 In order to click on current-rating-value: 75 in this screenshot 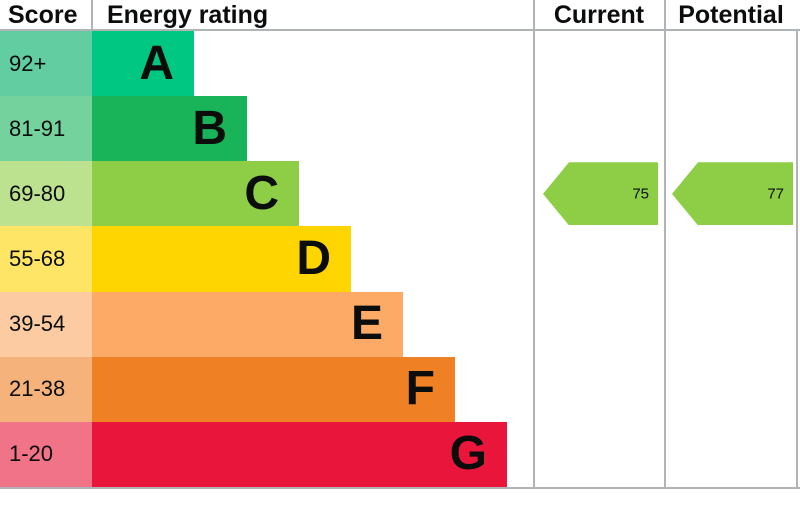, I will do `click(640, 194)`.